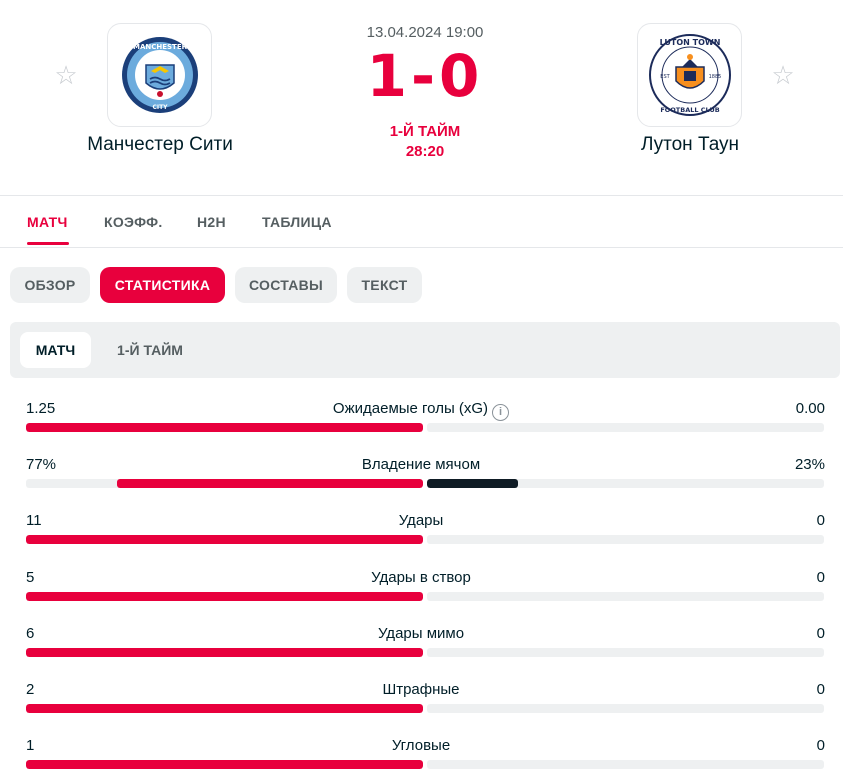  I want to click on svg-text: FOOTBALL CLUB, so click(689, 110).